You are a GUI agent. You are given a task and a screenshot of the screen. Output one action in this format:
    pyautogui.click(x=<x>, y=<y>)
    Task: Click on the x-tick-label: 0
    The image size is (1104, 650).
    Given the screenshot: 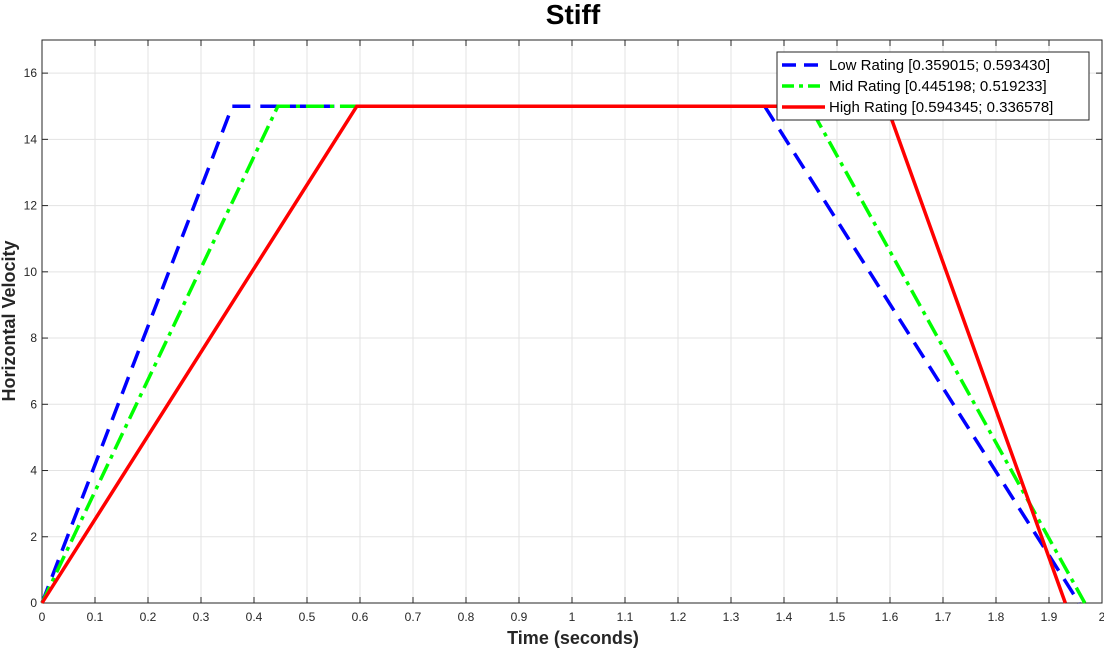 What is the action you would take?
    pyautogui.click(x=42, y=617)
    